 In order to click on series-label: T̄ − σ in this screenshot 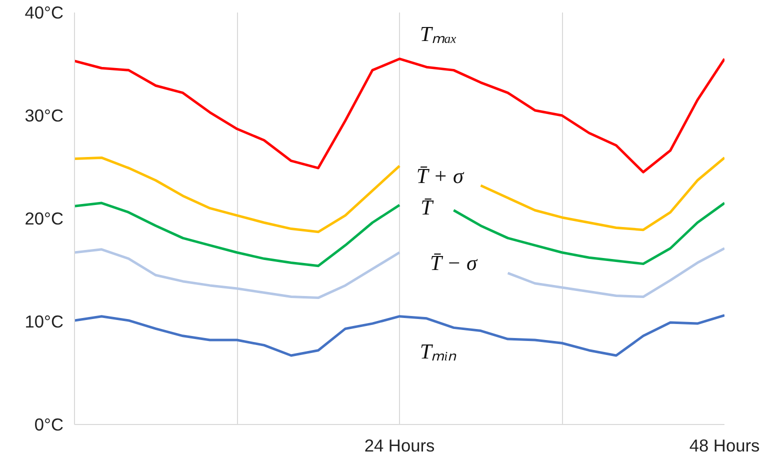, I will do `click(454, 262)`.